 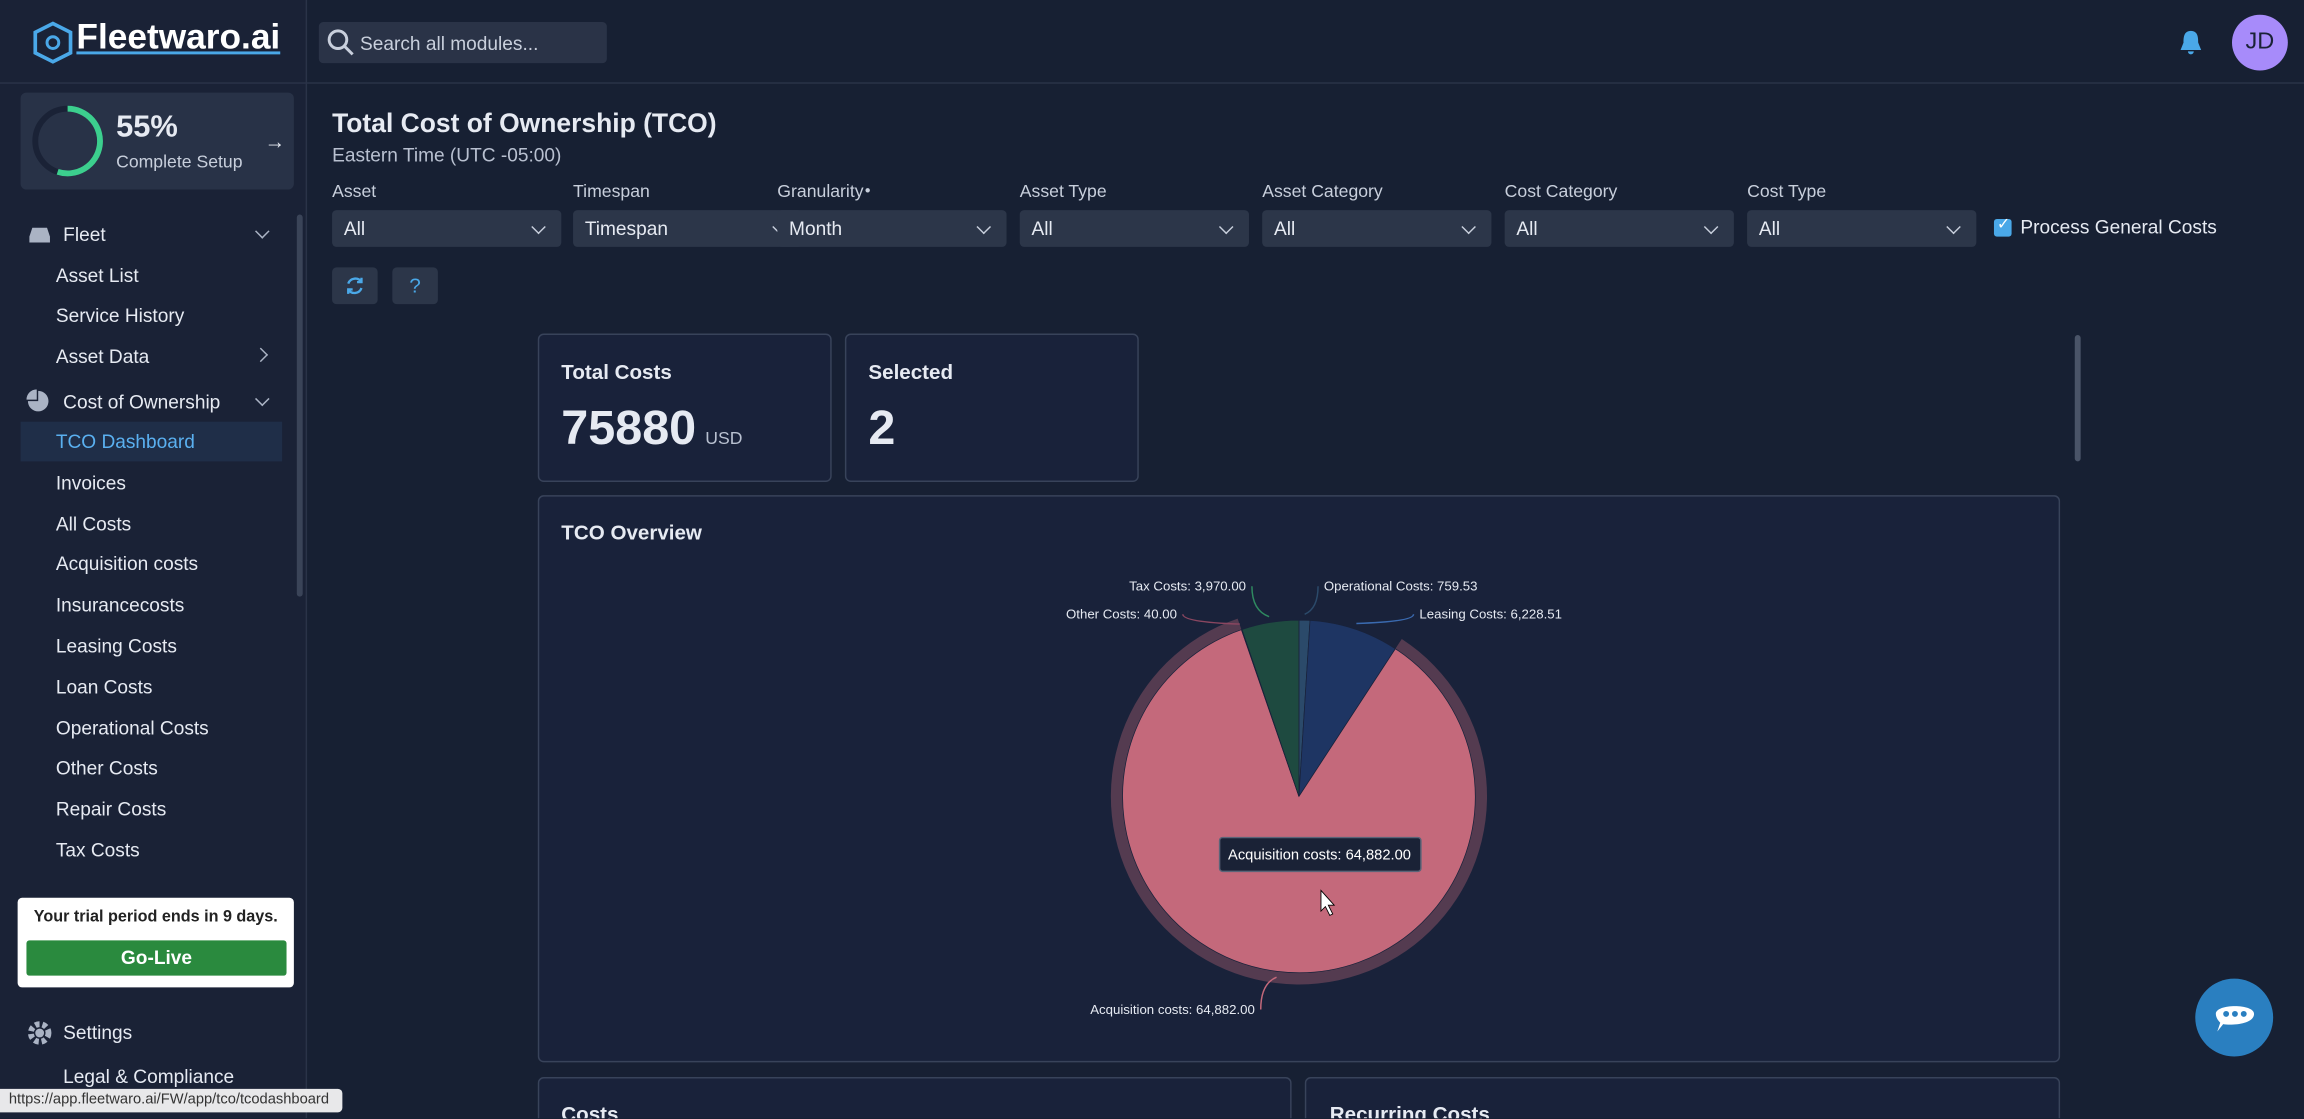 I want to click on refresh-icon, so click(x=355, y=286).